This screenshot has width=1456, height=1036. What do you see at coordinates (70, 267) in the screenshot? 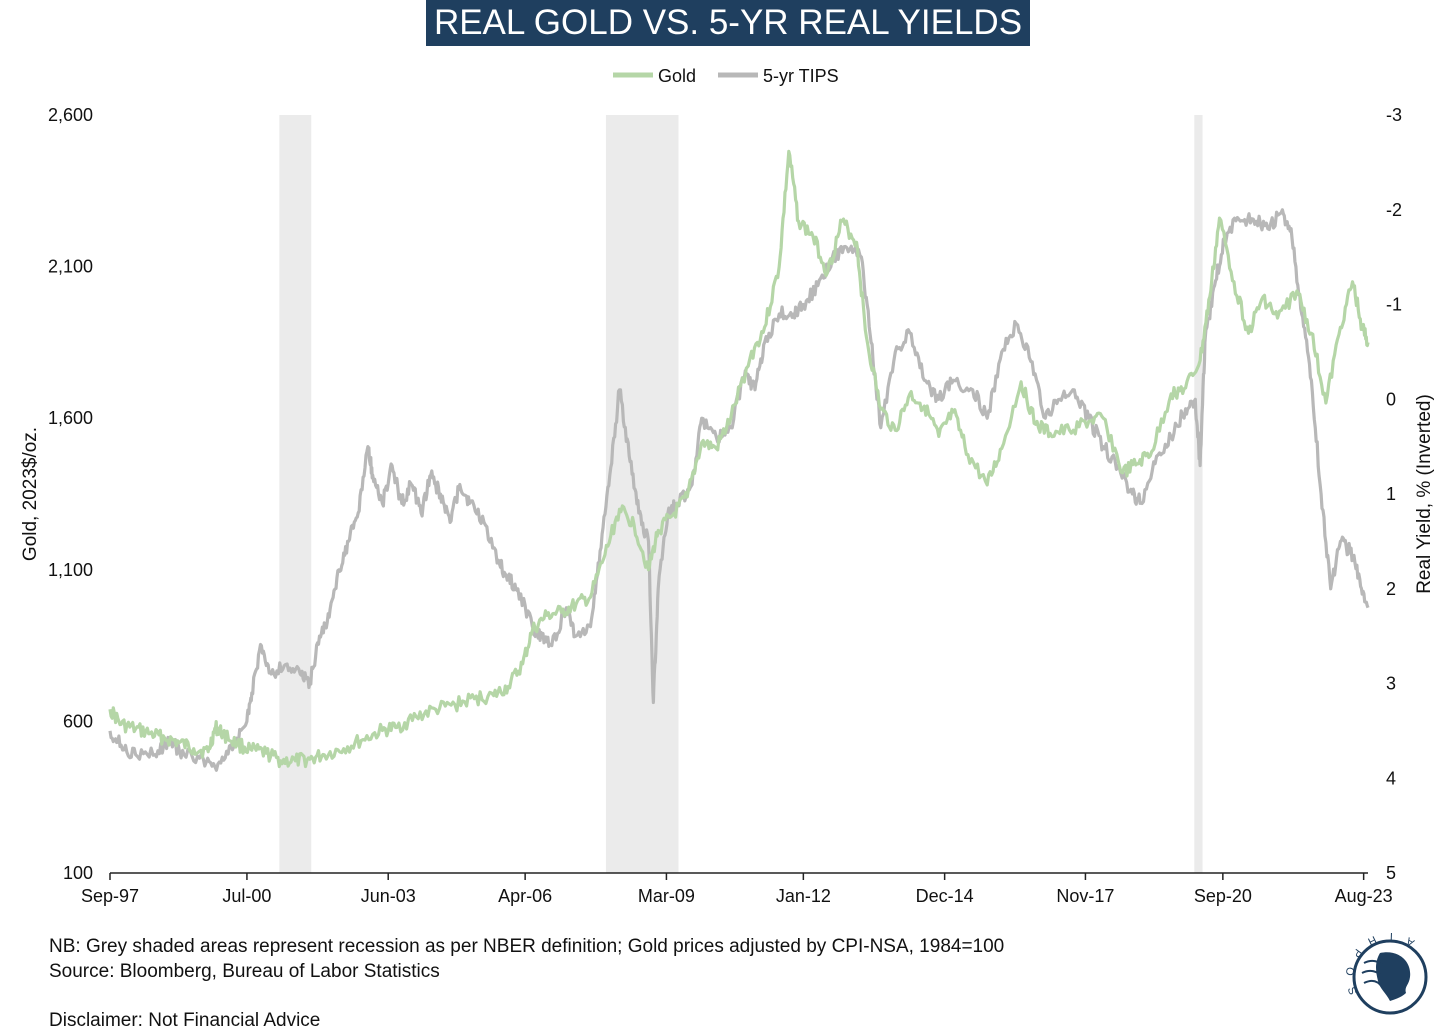
I see `y-left-tick-label: 2,100` at bounding box center [70, 267].